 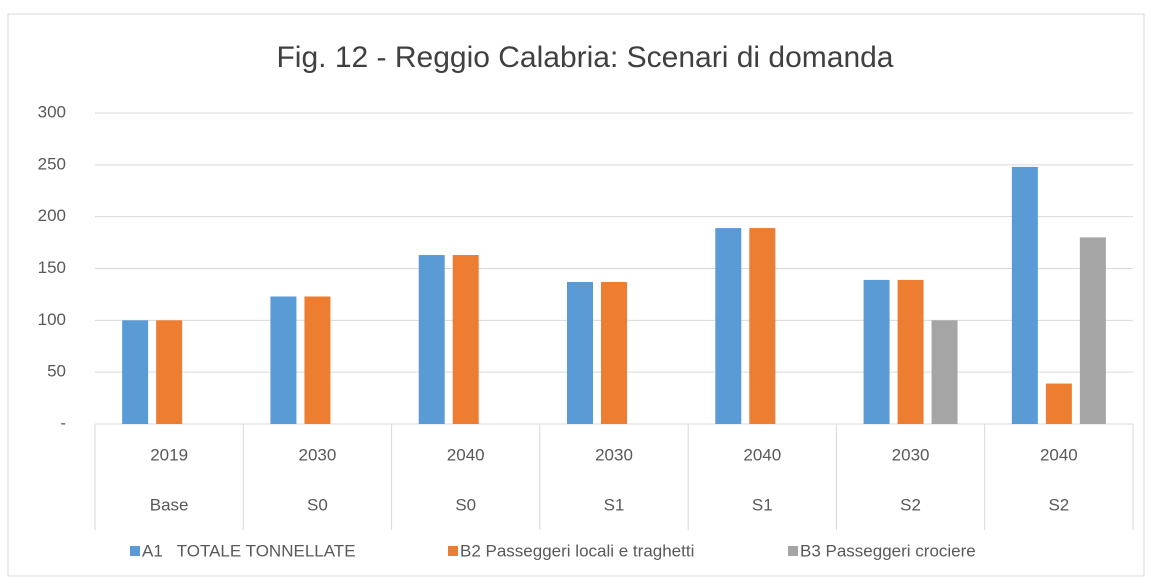 I want to click on y-tick-label: 300, so click(x=52, y=111).